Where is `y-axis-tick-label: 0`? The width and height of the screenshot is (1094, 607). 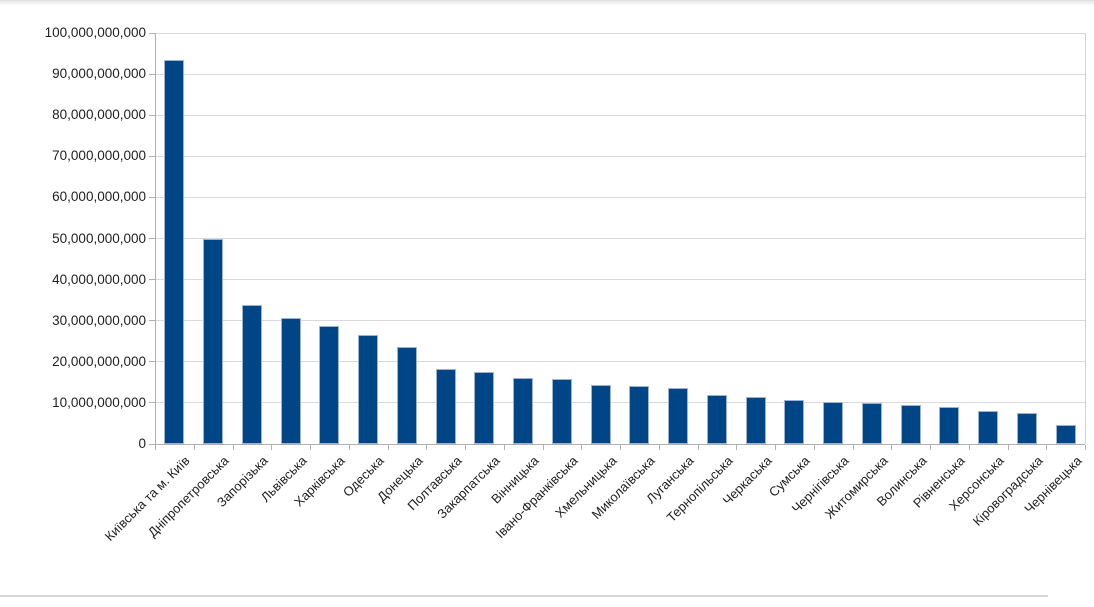
y-axis-tick-label: 0 is located at coordinates (142, 443).